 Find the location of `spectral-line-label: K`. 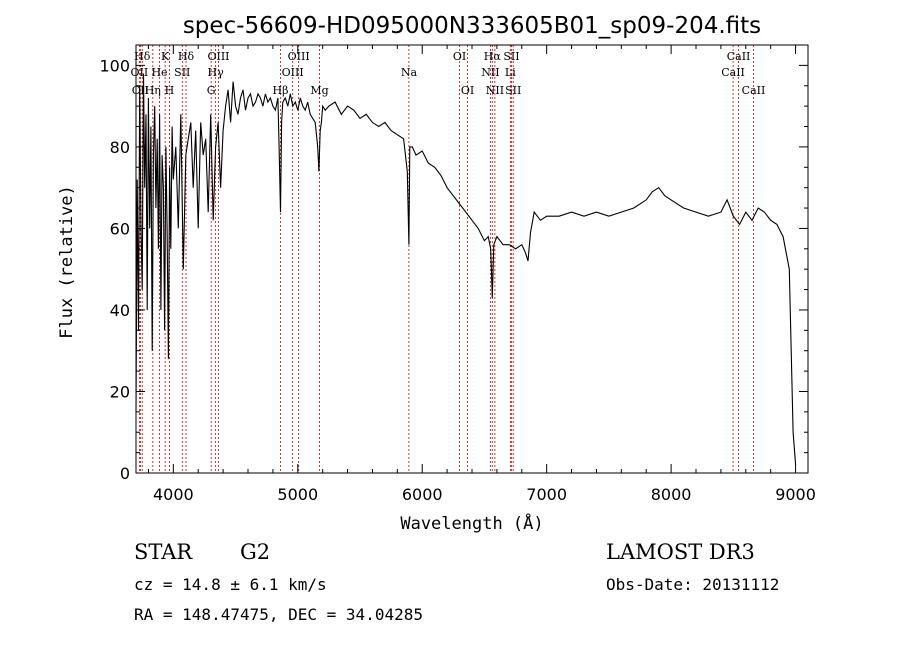

spectral-line-label: K is located at coordinates (165, 56).